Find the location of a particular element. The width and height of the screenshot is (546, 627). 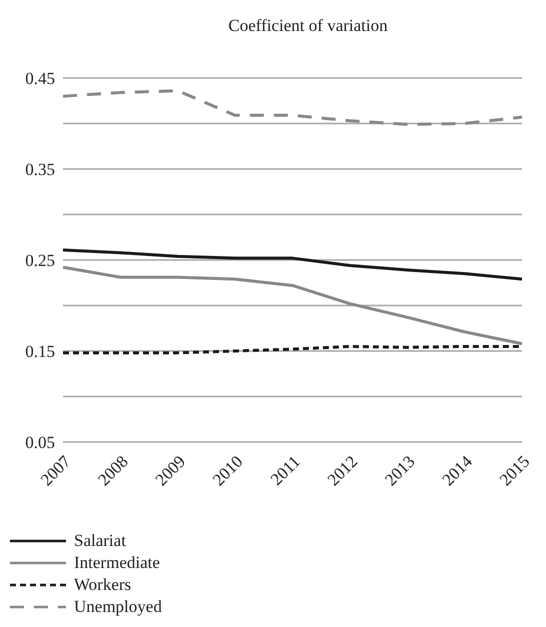

legend-label: Workers is located at coordinates (103, 585).